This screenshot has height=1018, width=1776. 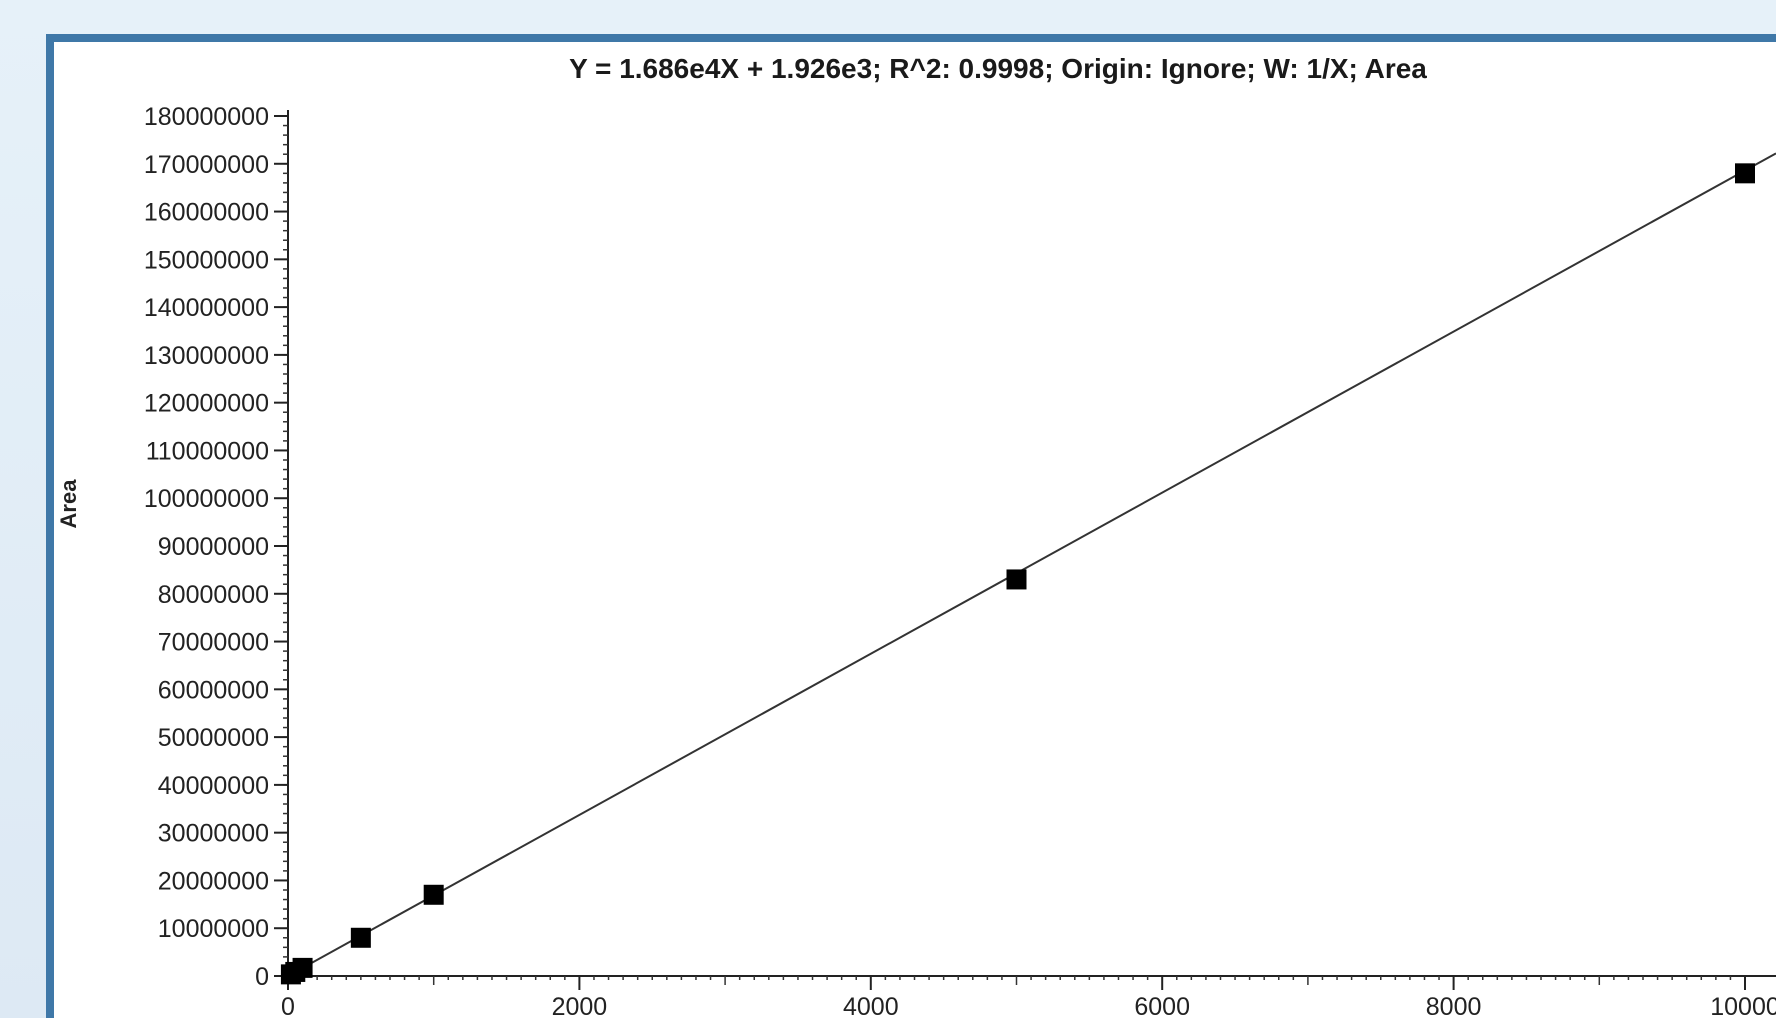 I want to click on x-tick-label: 2000, so click(x=580, y=1005).